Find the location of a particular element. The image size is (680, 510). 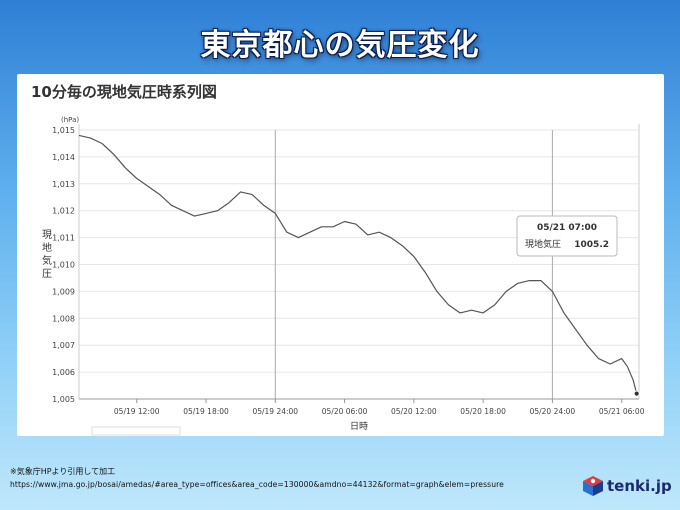

legend-box is located at coordinates (136, 431).